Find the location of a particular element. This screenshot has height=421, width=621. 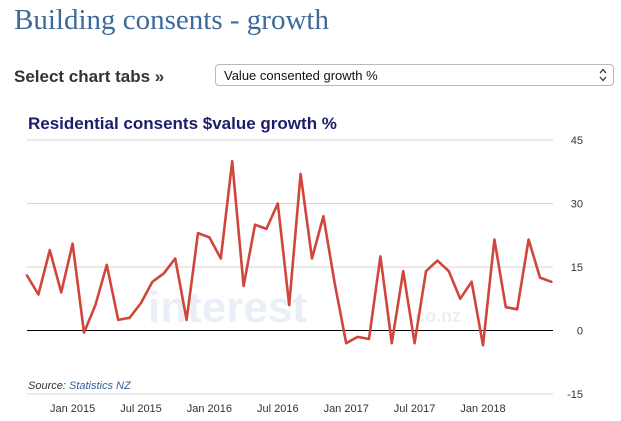

y-tick-label: 0 is located at coordinates (580, 332).